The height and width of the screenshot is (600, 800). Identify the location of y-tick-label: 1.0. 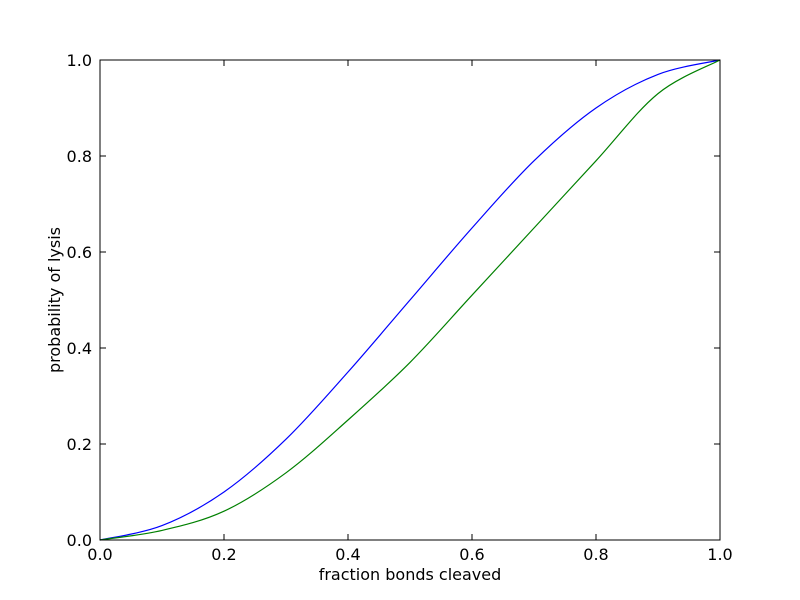
(79, 60).